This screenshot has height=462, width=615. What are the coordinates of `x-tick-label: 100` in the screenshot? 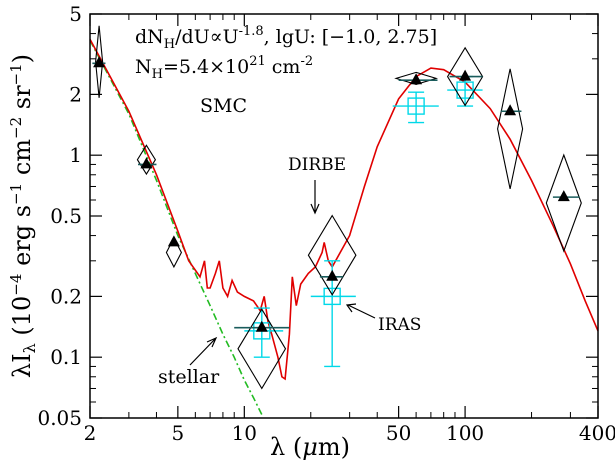 It's located at (465, 433).